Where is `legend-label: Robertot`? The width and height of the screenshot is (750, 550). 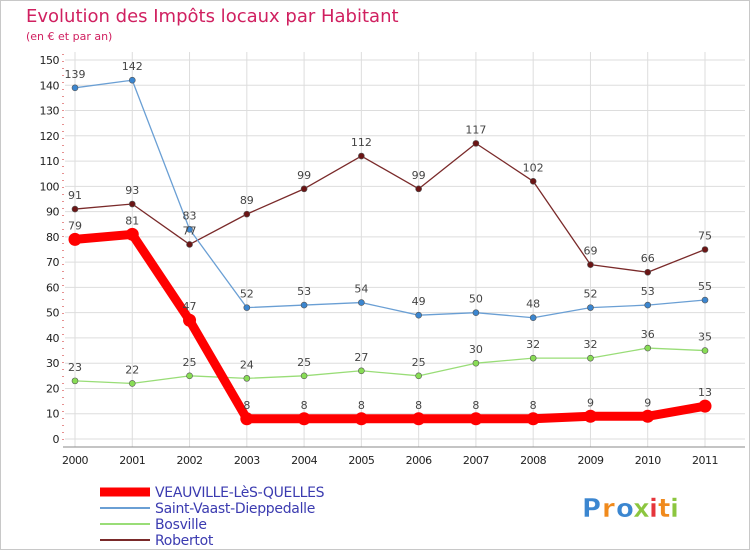 legend-label: Robertot is located at coordinates (184, 541).